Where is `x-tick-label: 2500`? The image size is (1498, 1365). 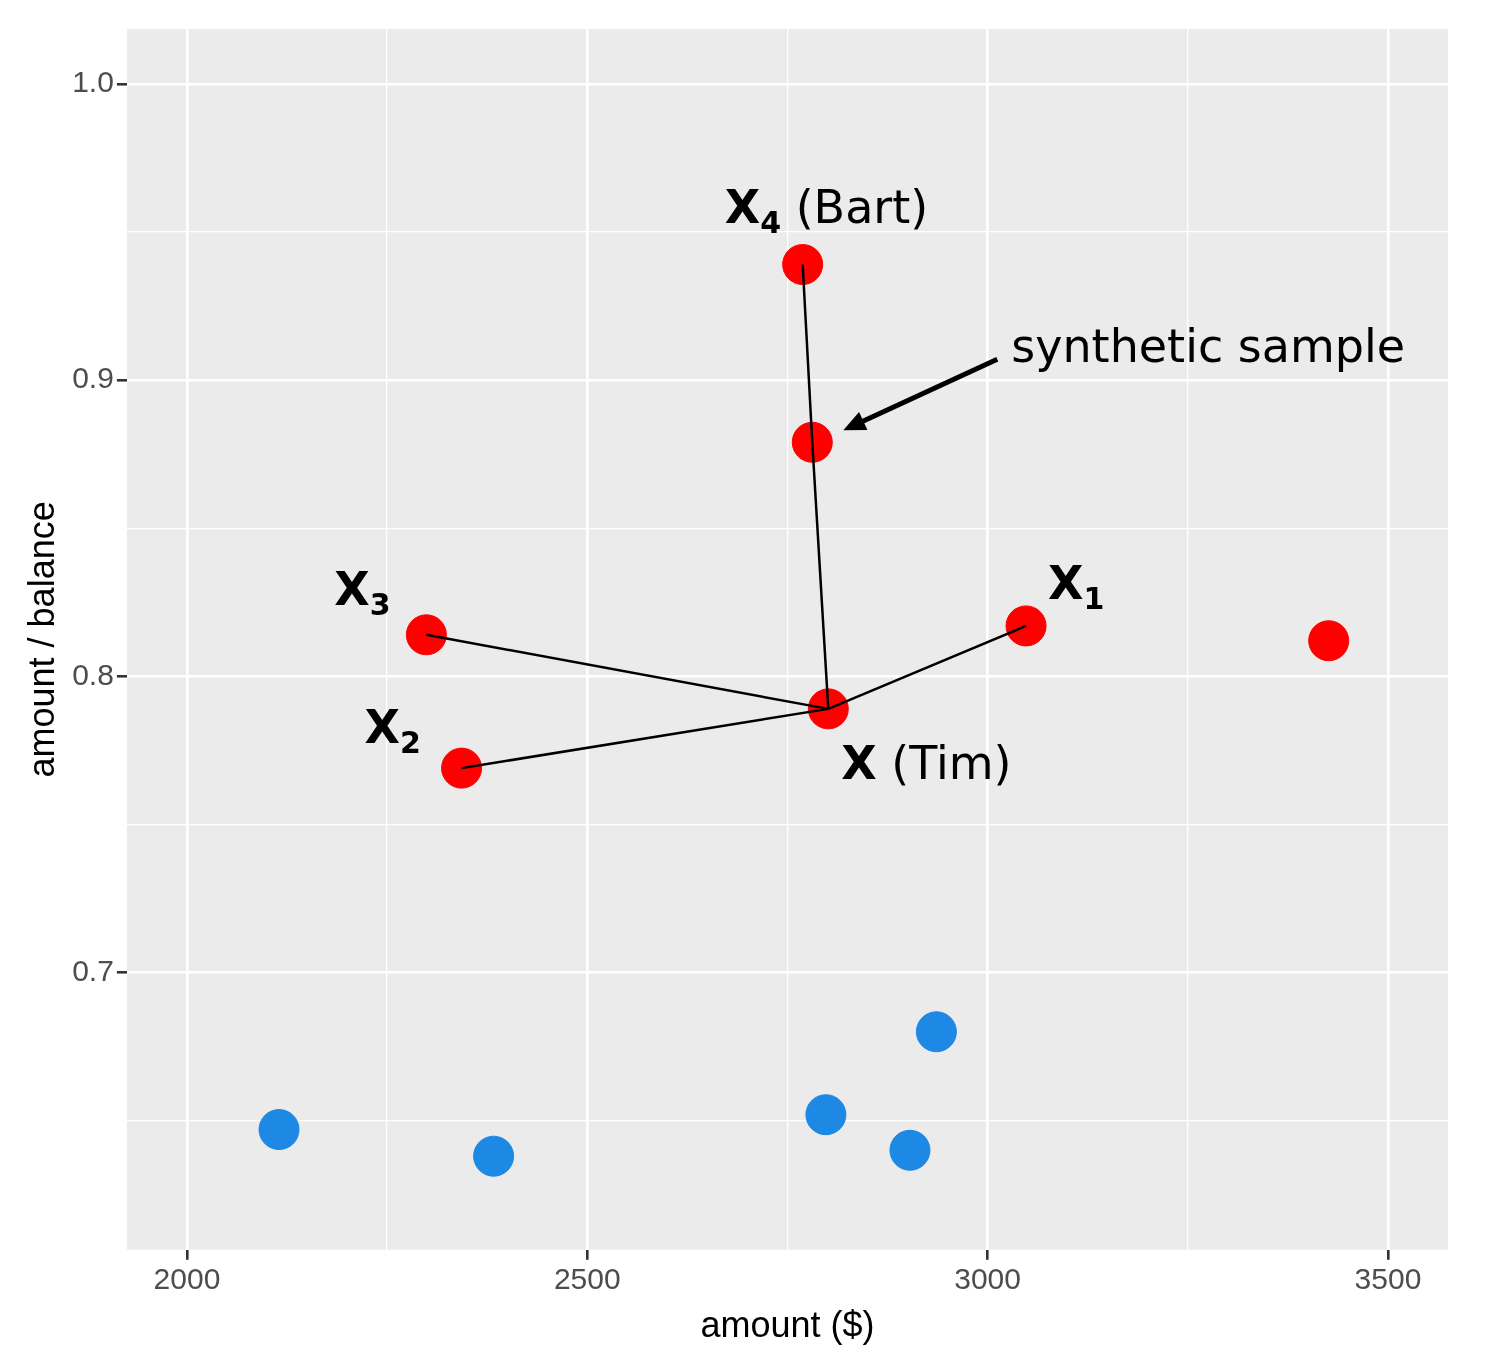
x-tick-label: 2500 is located at coordinates (587, 1279).